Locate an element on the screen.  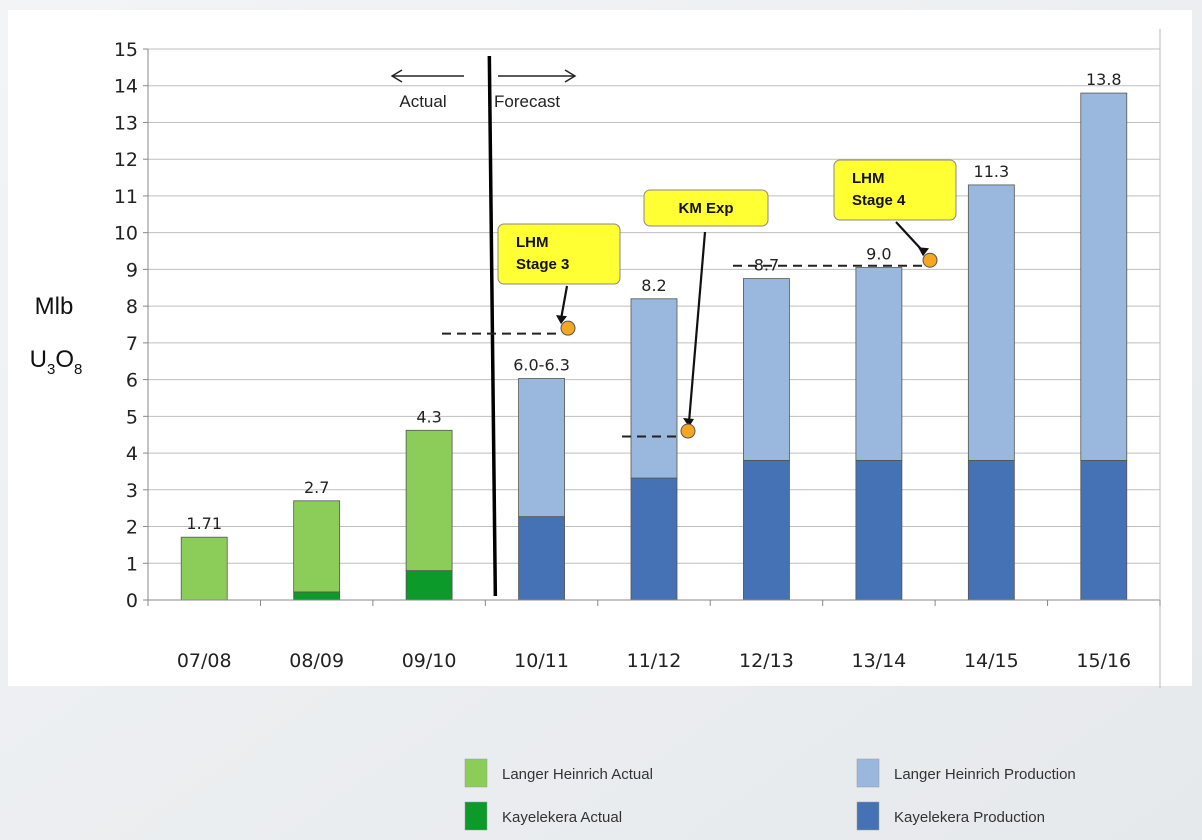
y-tick-label: 2 is located at coordinates (132, 528).